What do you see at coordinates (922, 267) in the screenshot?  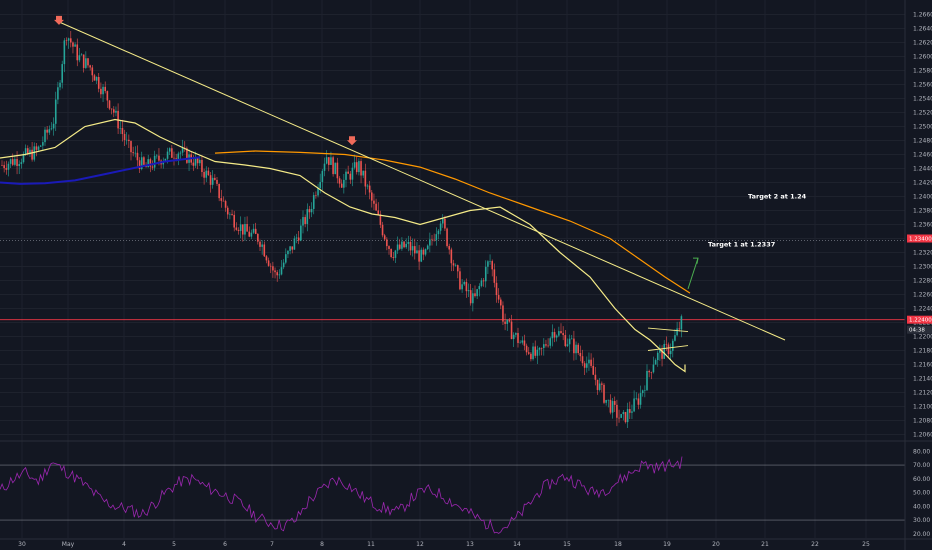 I see `y-tick-label: 1.23000` at bounding box center [922, 267].